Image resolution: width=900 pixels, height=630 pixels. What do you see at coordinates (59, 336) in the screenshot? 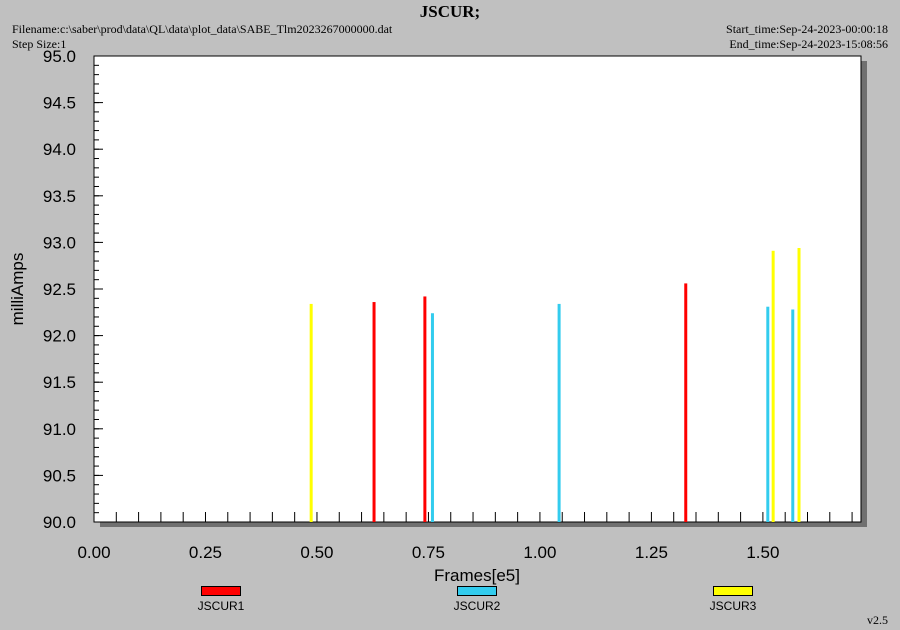
I see `y-tick-label: 92.0` at bounding box center [59, 336].